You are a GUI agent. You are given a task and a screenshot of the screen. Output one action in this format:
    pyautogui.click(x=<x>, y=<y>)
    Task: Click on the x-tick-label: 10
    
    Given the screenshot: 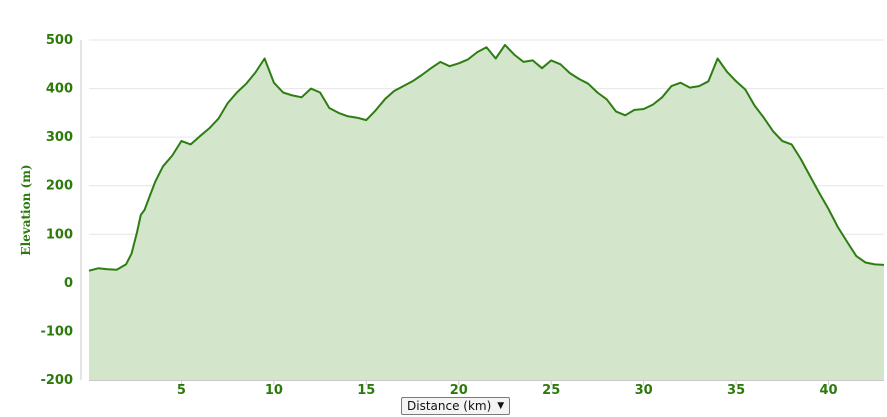 What is the action you would take?
    pyautogui.click(x=274, y=390)
    